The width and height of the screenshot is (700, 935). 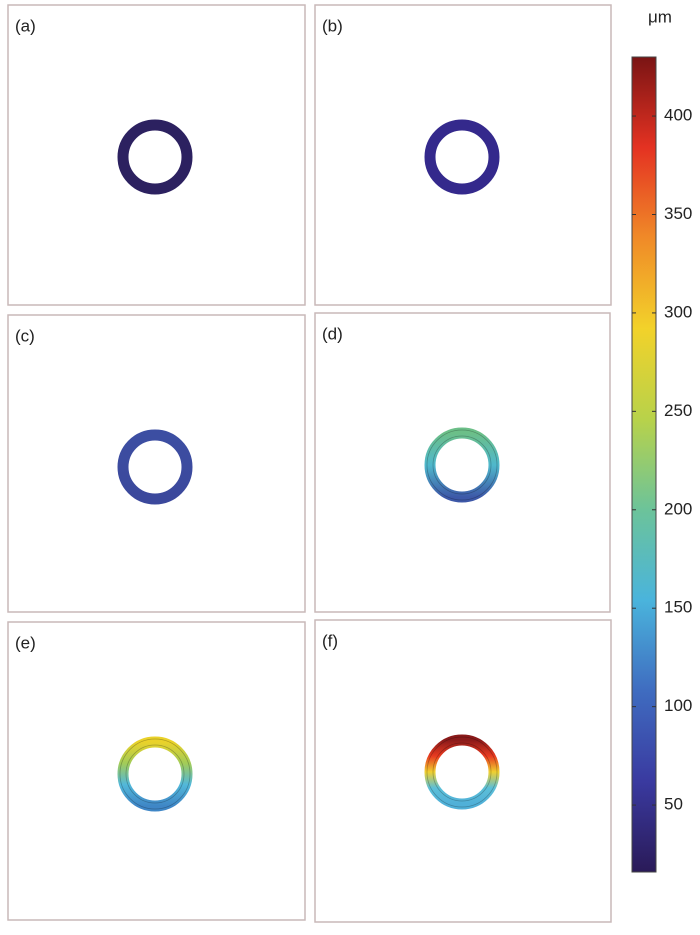 What do you see at coordinates (332, 333) in the screenshot?
I see `panel-label: (d)` at bounding box center [332, 333].